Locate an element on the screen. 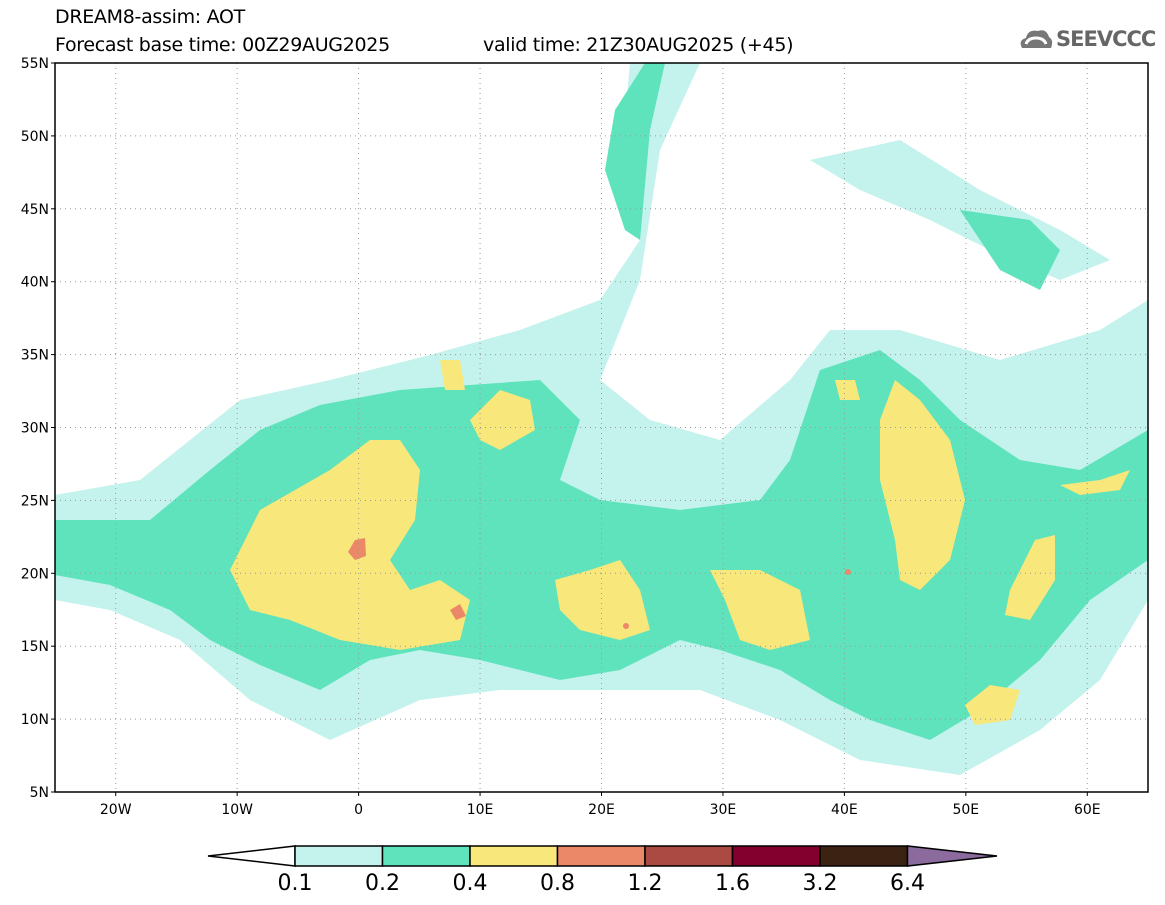 The image size is (1165, 905). color-legend: 0.1 0.2 0.4 0.8 1.2 1.6 3.2 6.4 is located at coordinates (602, 870).